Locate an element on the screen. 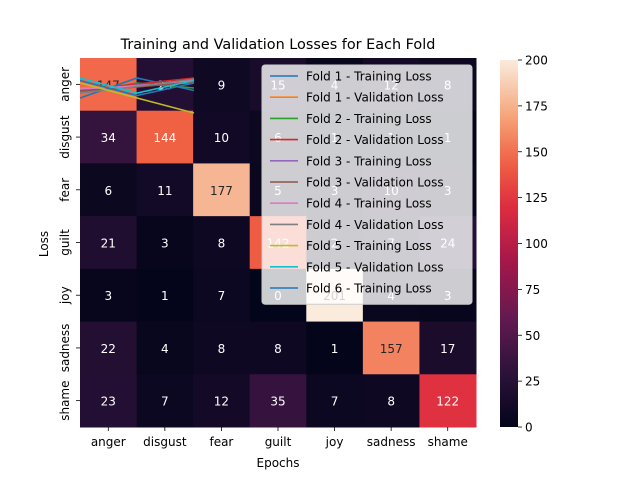  legend-entry: Fold 3 - Validation Loss is located at coordinates (375, 183).